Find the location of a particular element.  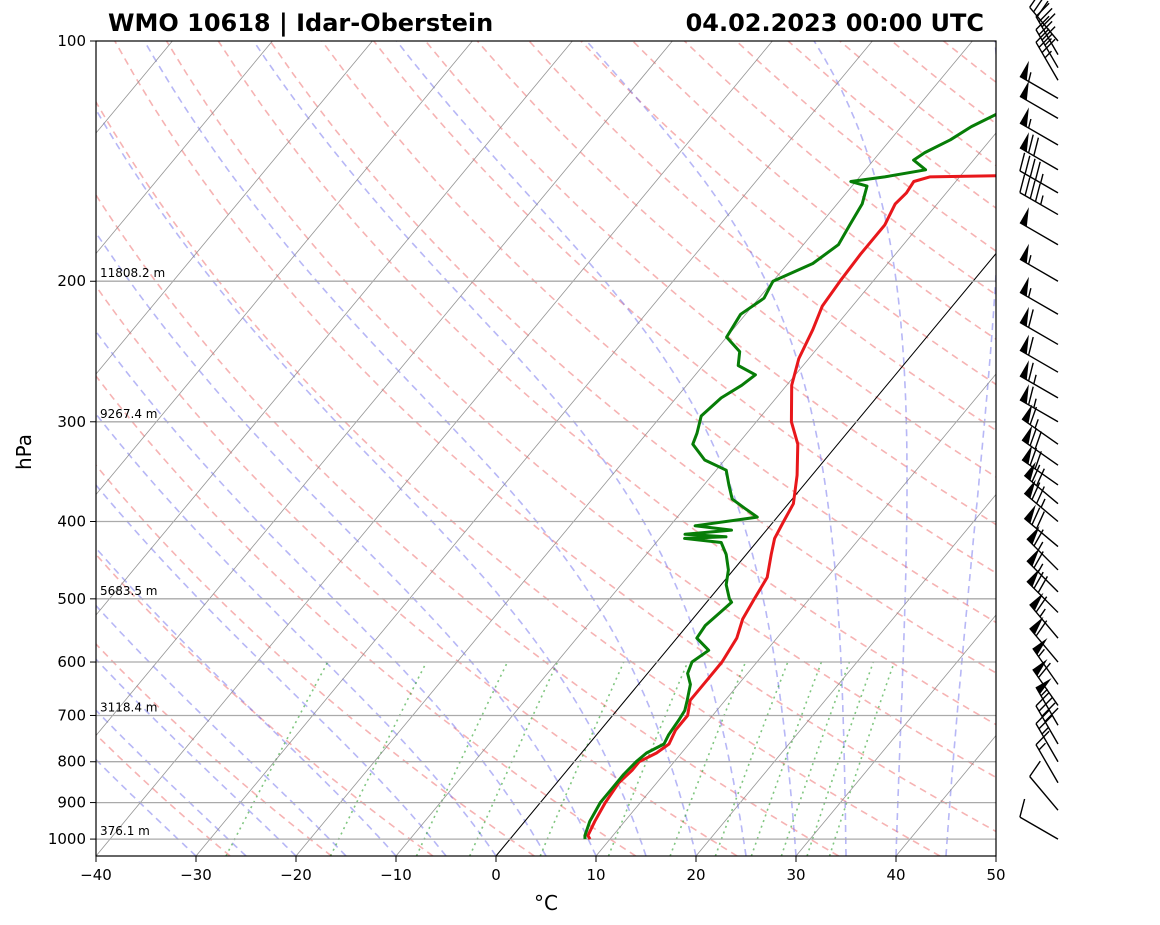

height-labels: 376.1 m 3118.4 m 5683.5 m 9267.4 m 11808.2 m is located at coordinates (132, 552).